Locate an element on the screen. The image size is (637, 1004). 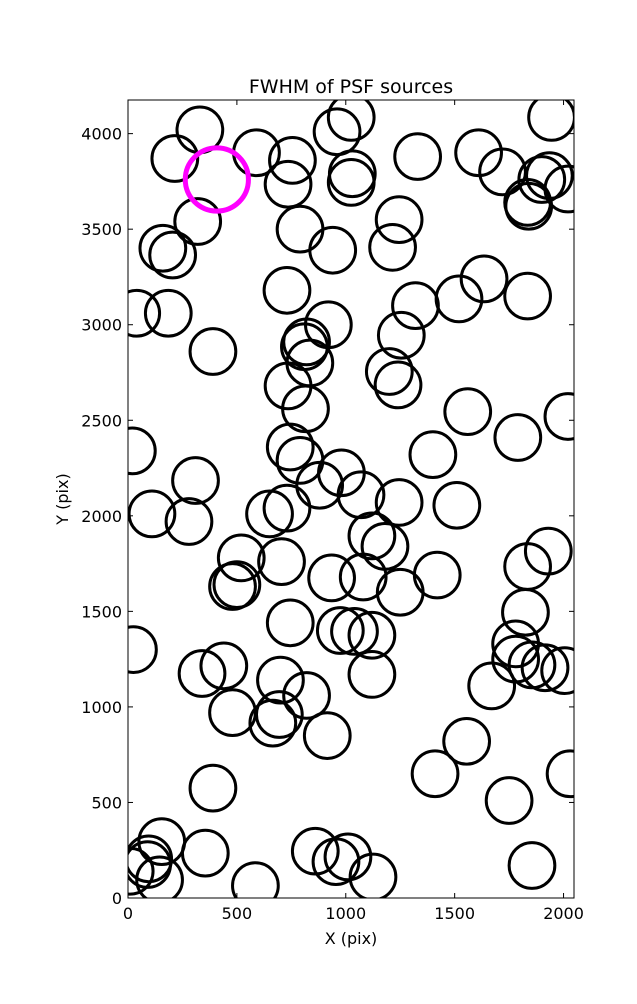
x-tick-label: 0 is located at coordinates (128, 913).